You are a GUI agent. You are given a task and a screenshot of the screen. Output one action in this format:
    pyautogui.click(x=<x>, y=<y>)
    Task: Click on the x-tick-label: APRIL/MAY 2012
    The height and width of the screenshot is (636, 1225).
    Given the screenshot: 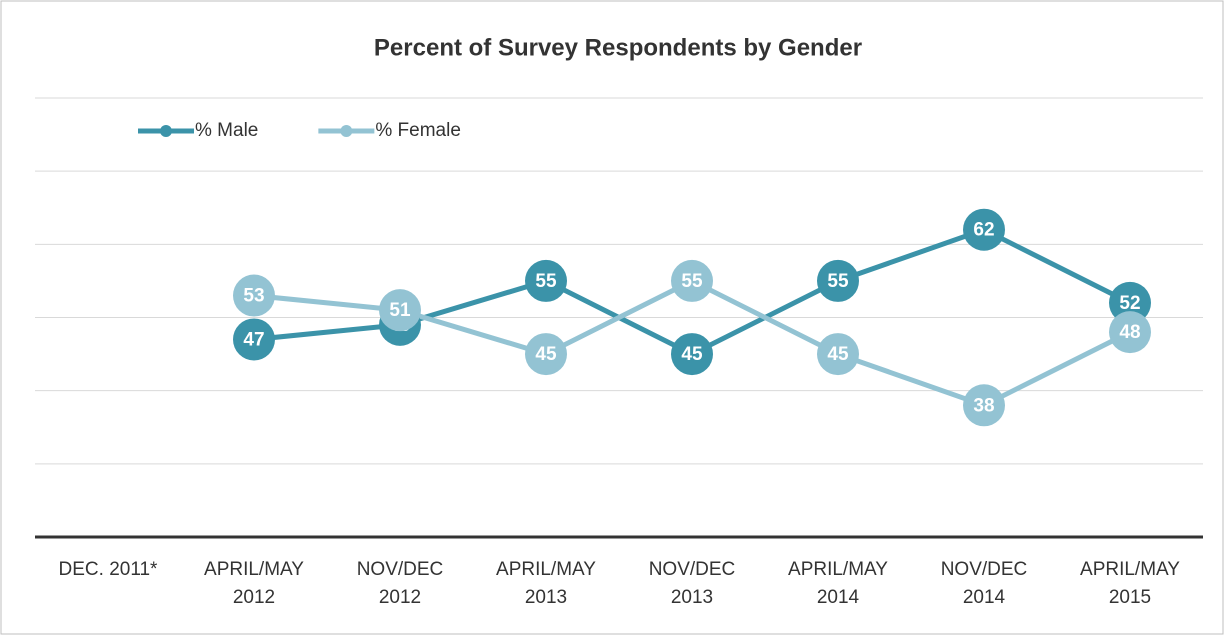 What is the action you would take?
    pyautogui.click(x=254, y=583)
    